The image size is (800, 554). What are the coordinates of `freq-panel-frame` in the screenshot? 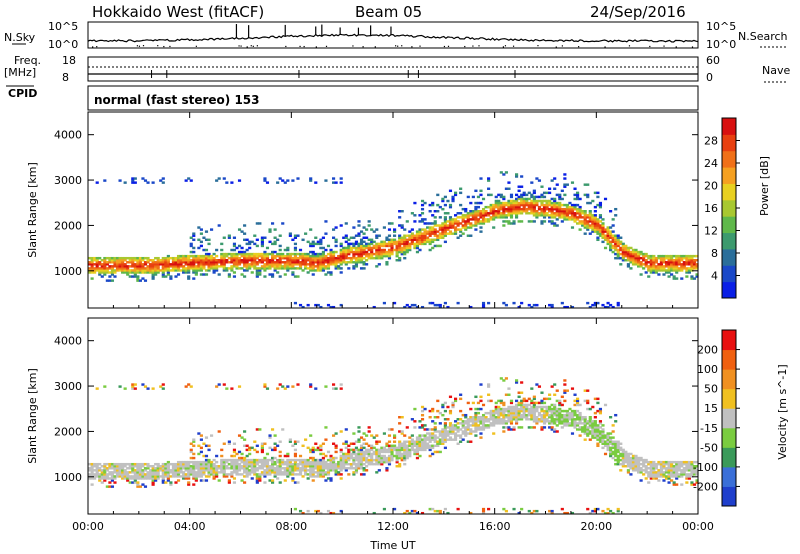 It's located at (393, 69).